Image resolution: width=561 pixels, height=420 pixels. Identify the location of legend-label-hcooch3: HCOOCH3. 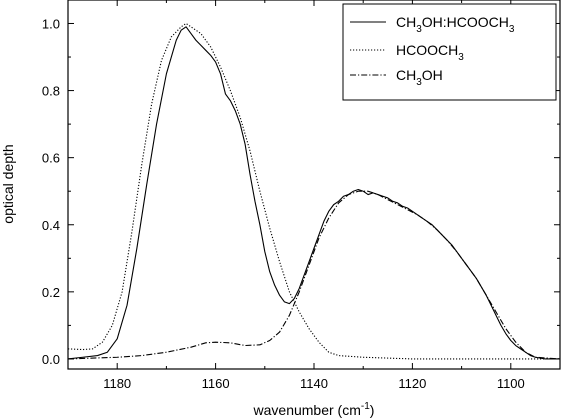
(430, 52).